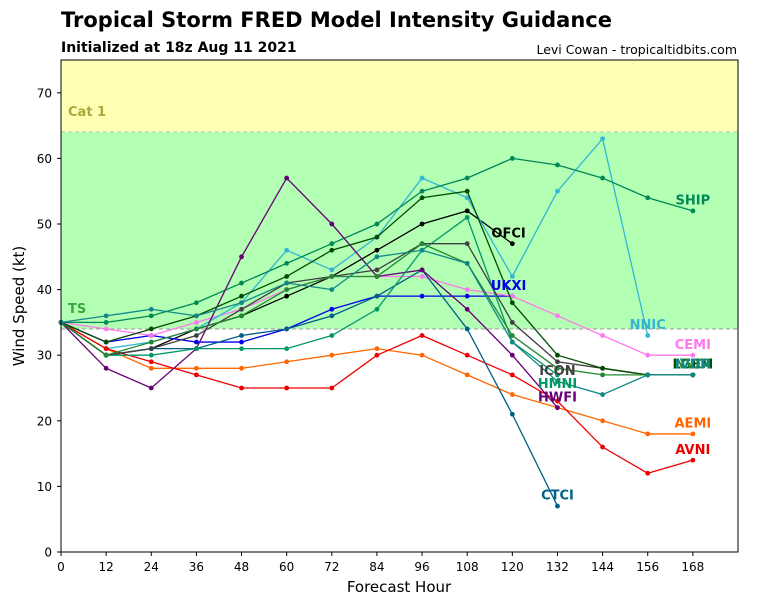 The width and height of the screenshot is (768, 600). I want to click on x-axis-label: Forecast Hour, so click(399, 587).